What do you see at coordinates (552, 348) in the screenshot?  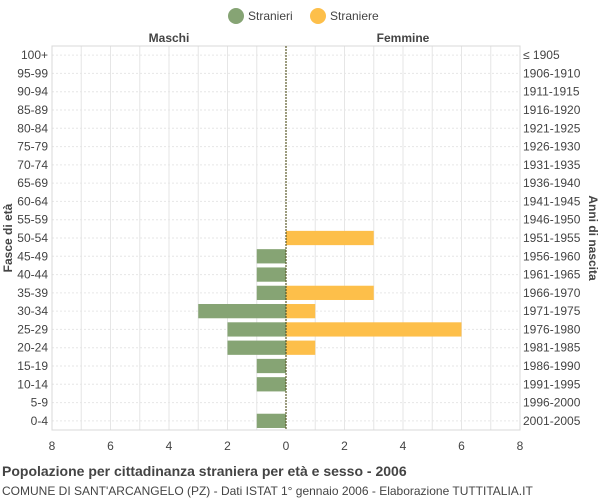 I see `birth-year-label: 1981-1985` at bounding box center [552, 348].